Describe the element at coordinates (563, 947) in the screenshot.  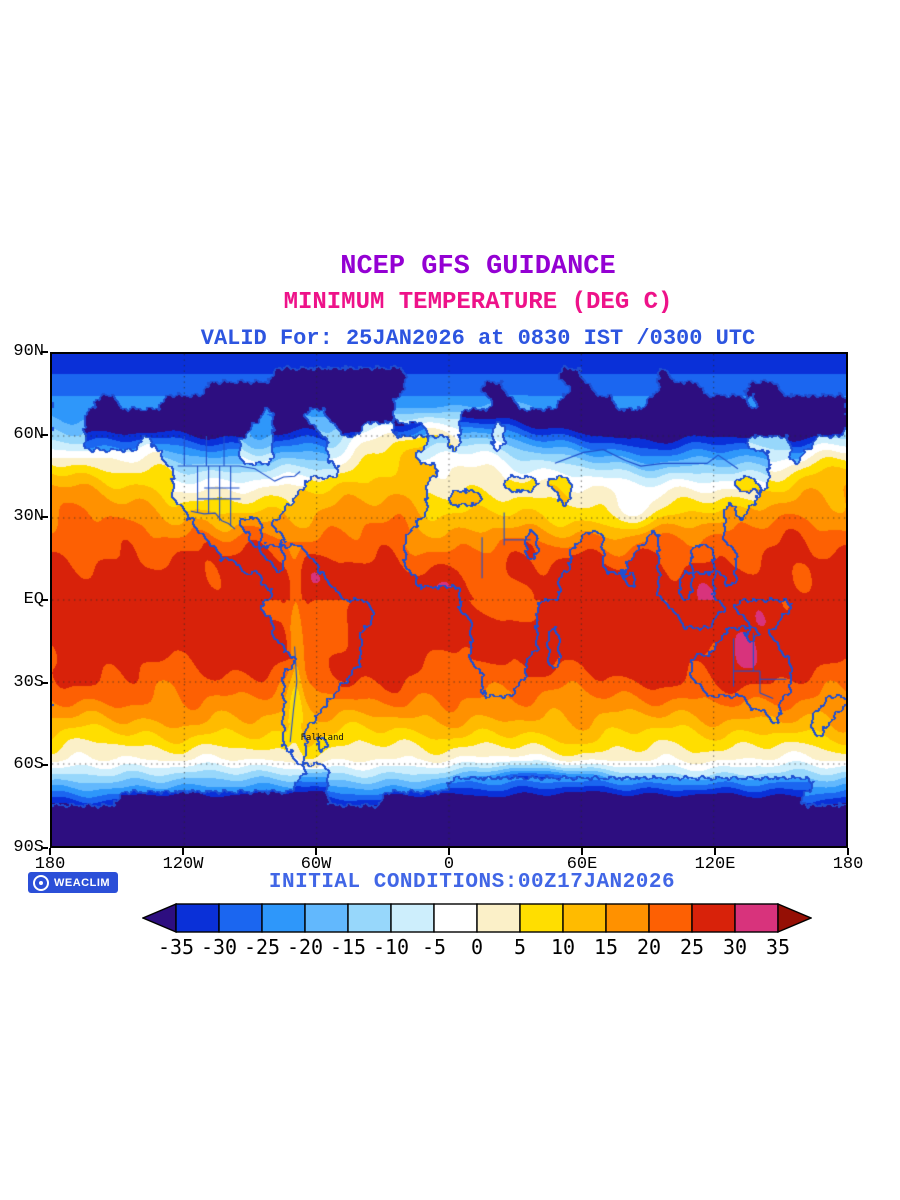
I see `colorbar-tick-label: 10` at that location.